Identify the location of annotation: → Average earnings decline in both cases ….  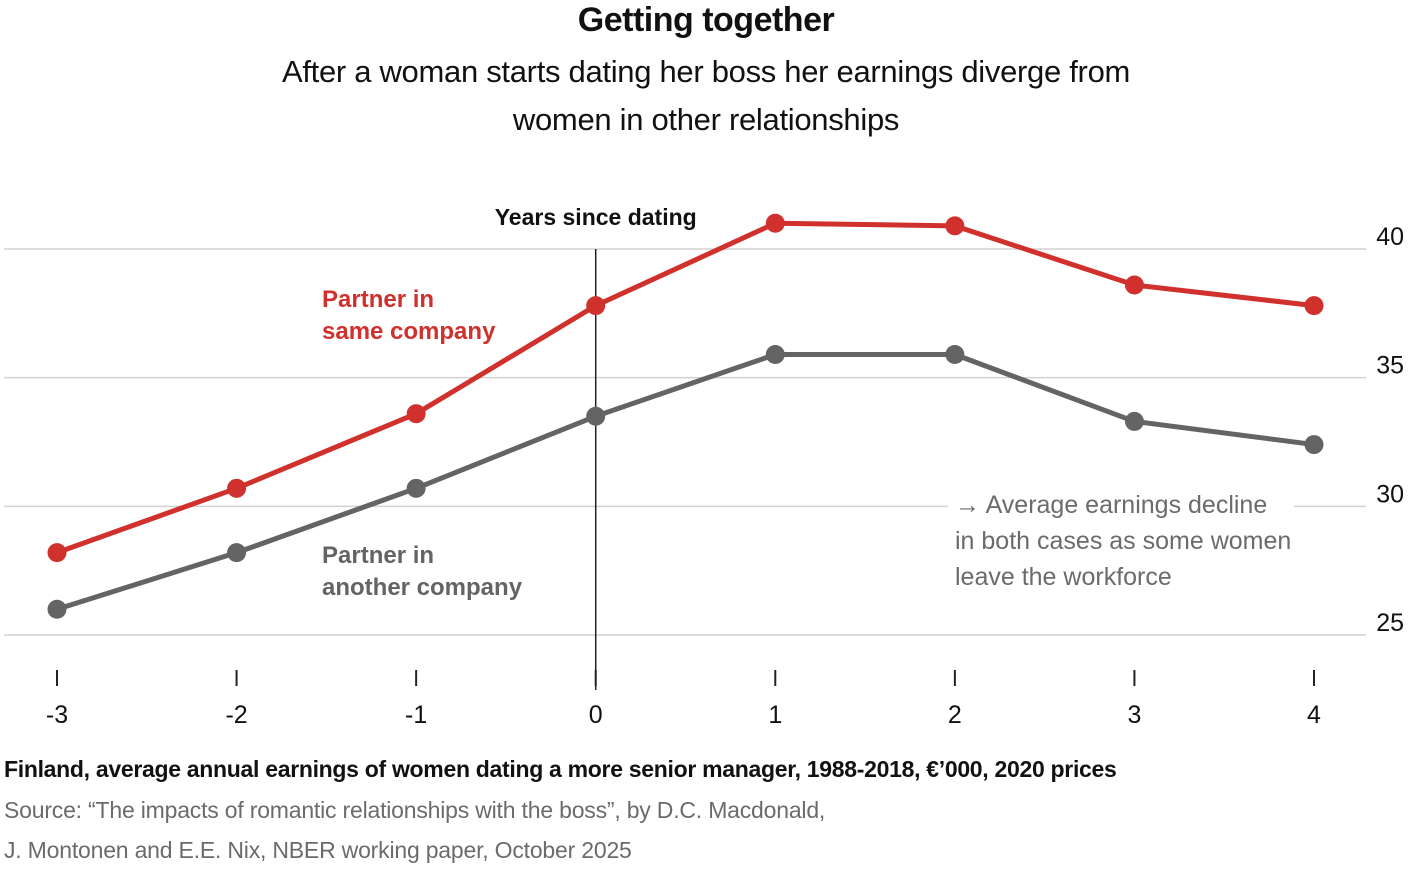
(1121, 539).